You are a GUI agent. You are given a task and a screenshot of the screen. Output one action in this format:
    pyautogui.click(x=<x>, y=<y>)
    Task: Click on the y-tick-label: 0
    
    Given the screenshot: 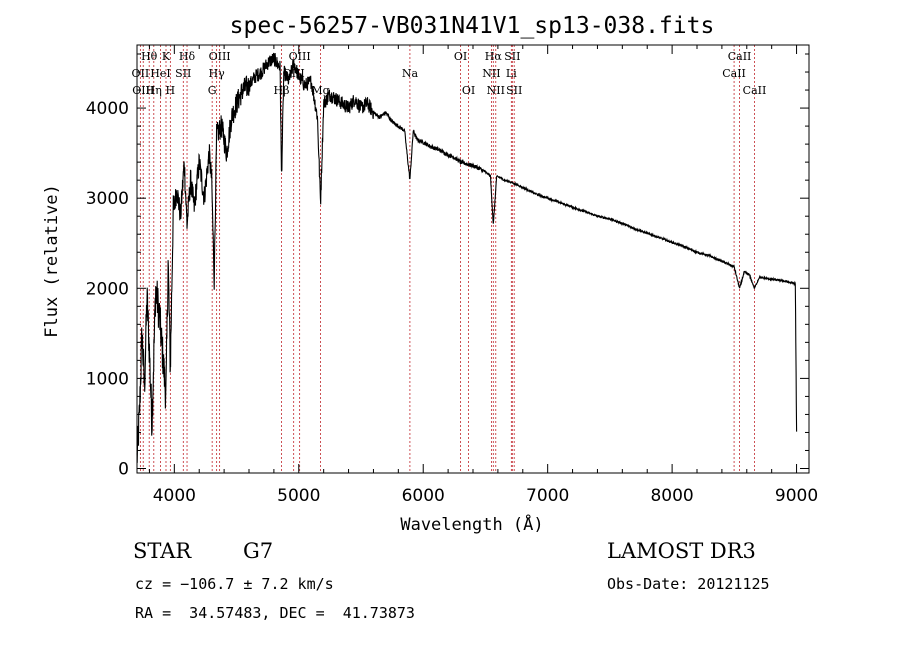 What is the action you would take?
    pyautogui.click(x=123, y=469)
    